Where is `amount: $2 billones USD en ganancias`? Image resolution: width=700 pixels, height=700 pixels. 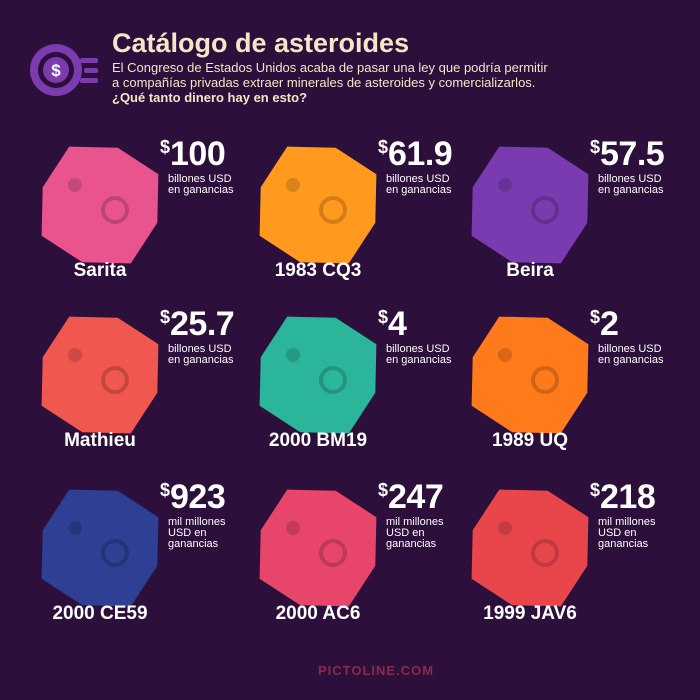 amount: $2 billones USD en ganancias is located at coordinates (626, 335).